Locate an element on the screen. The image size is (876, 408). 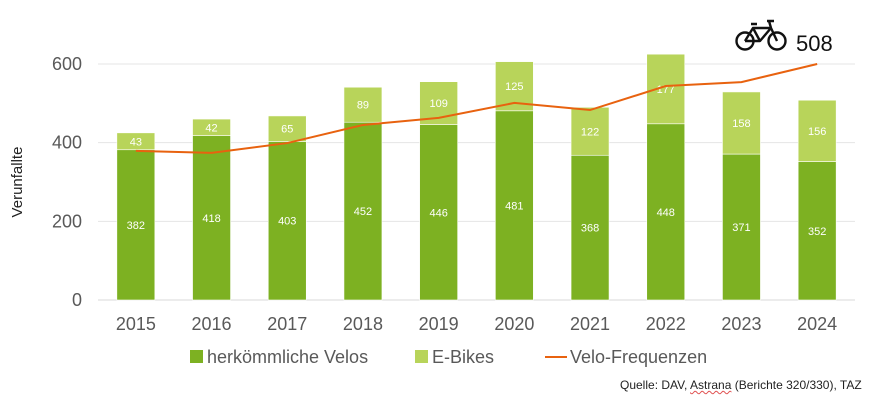
x-tick-label: 2016 is located at coordinates (212, 324).